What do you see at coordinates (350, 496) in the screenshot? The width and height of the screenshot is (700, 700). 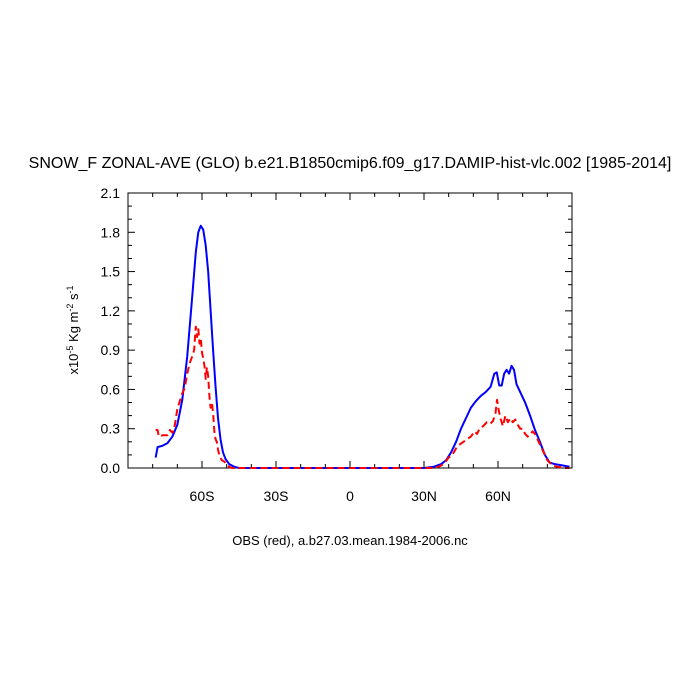 I see `x-tick-label: 0` at bounding box center [350, 496].